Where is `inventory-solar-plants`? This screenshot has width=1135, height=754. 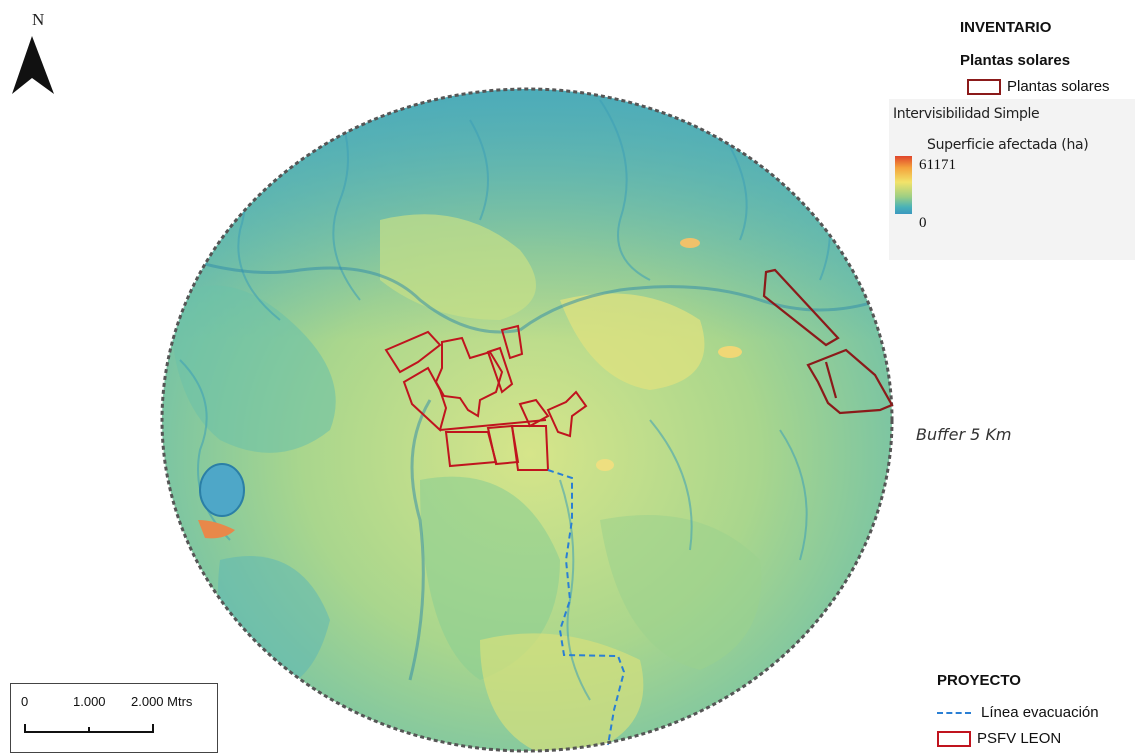 inventory-solar-plants is located at coordinates (828, 341).